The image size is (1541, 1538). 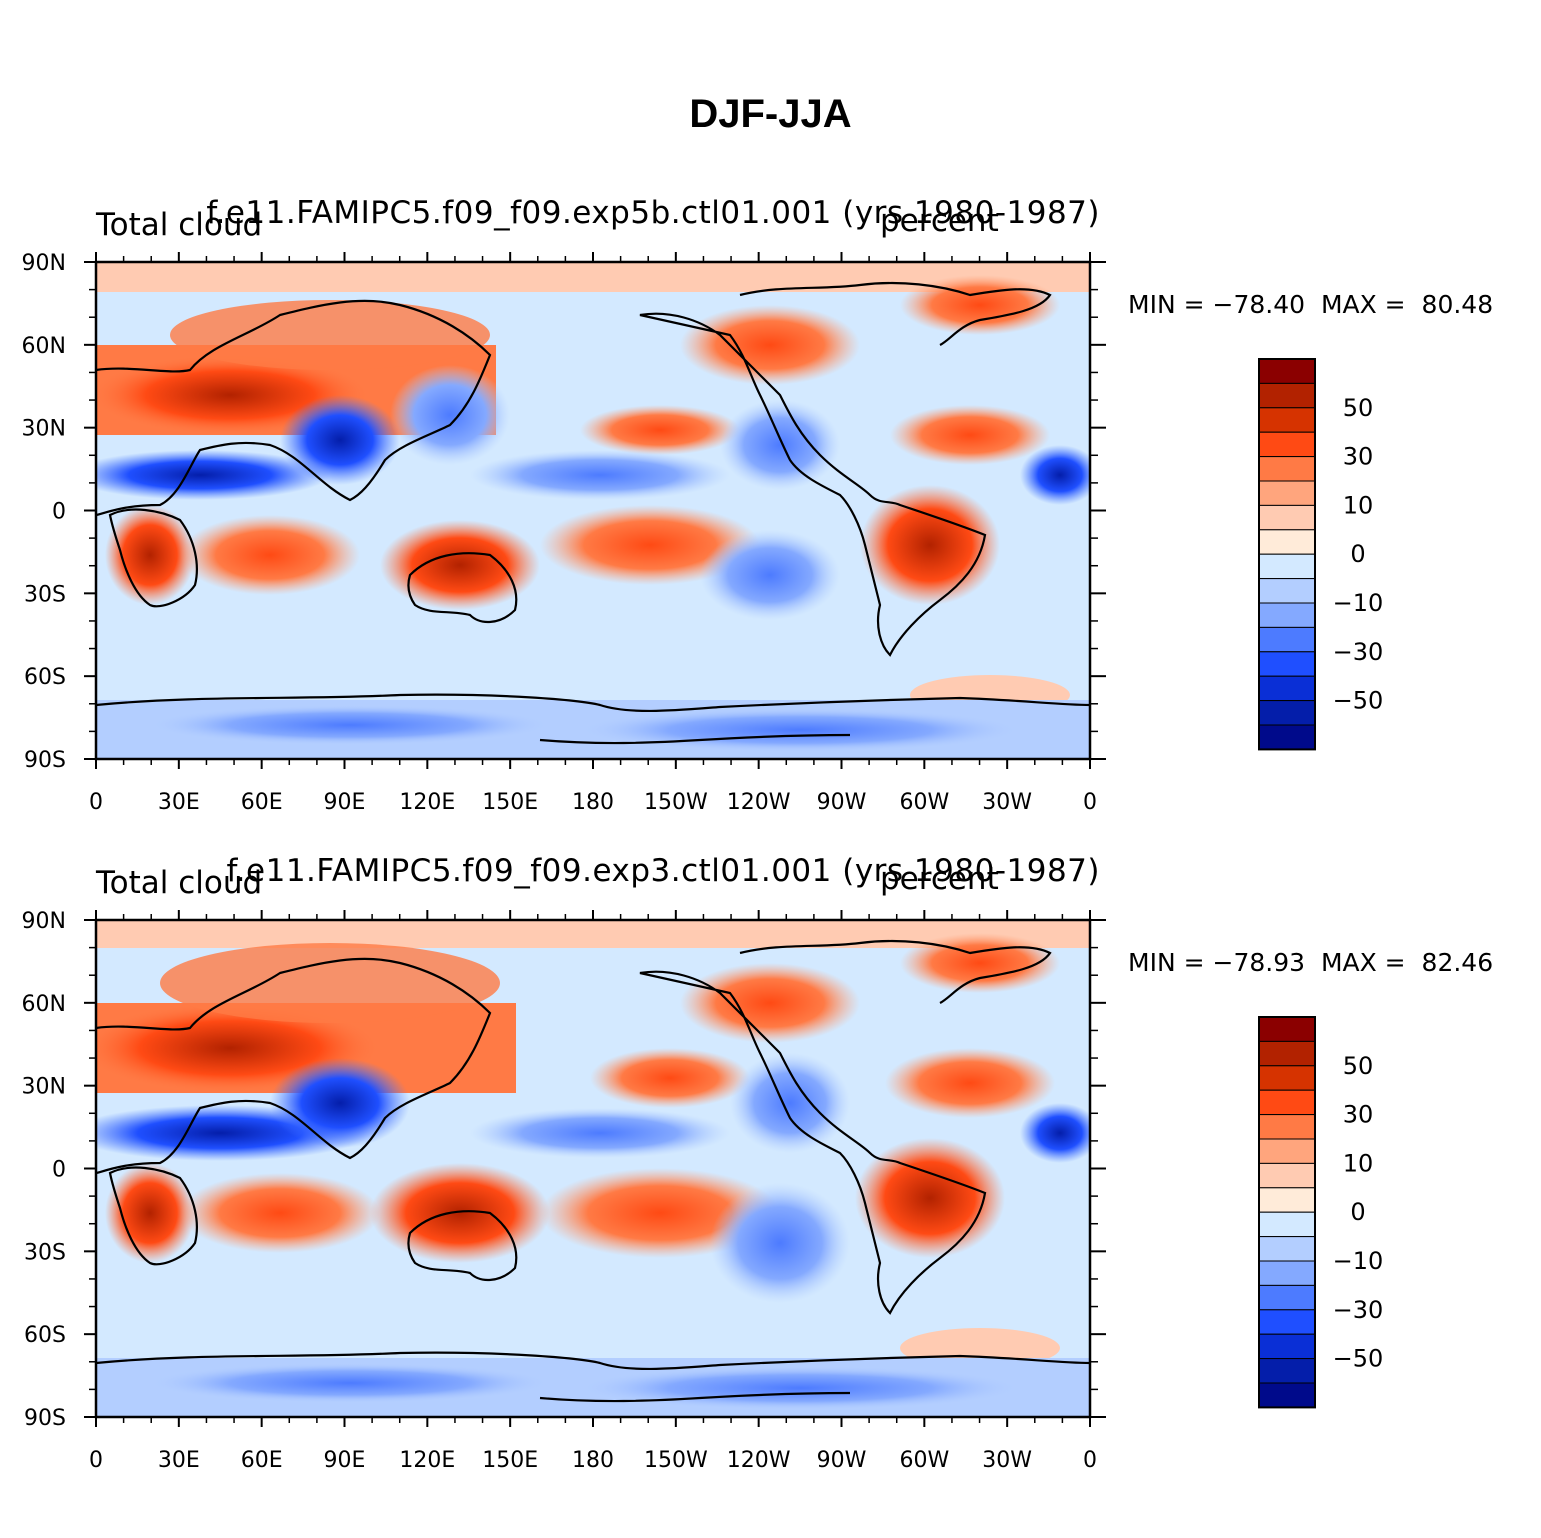 I want to click on colorbar-label: −30, so click(x=1358, y=652).